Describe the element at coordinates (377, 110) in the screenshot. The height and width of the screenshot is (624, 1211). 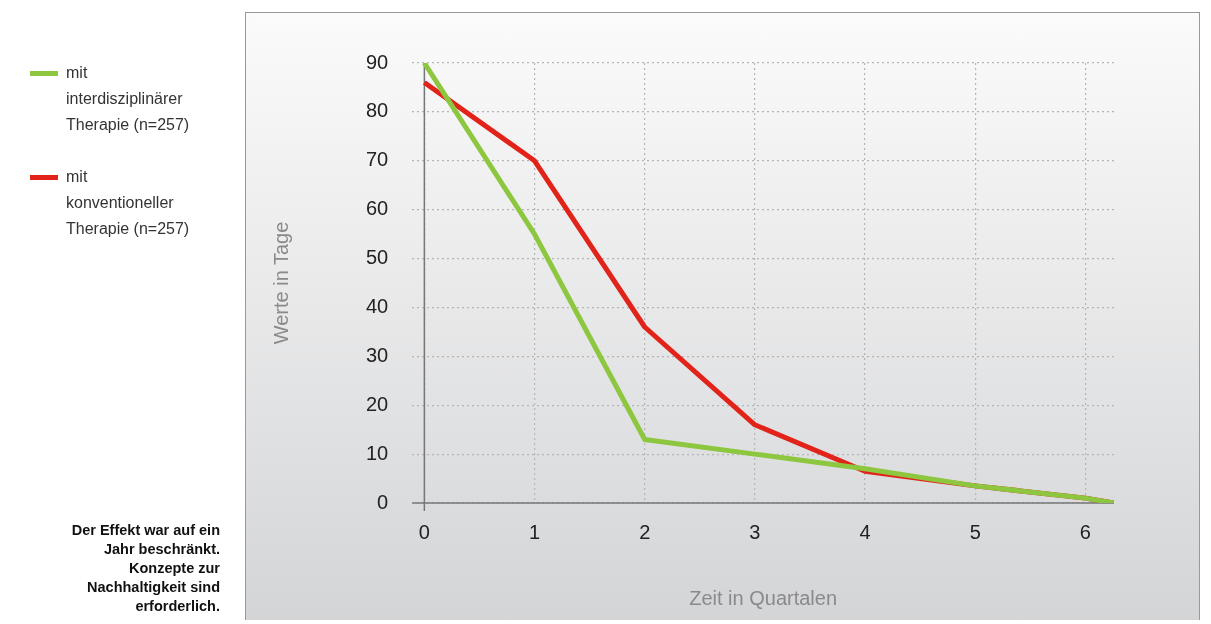
I see `y-tick-label: 80` at that location.